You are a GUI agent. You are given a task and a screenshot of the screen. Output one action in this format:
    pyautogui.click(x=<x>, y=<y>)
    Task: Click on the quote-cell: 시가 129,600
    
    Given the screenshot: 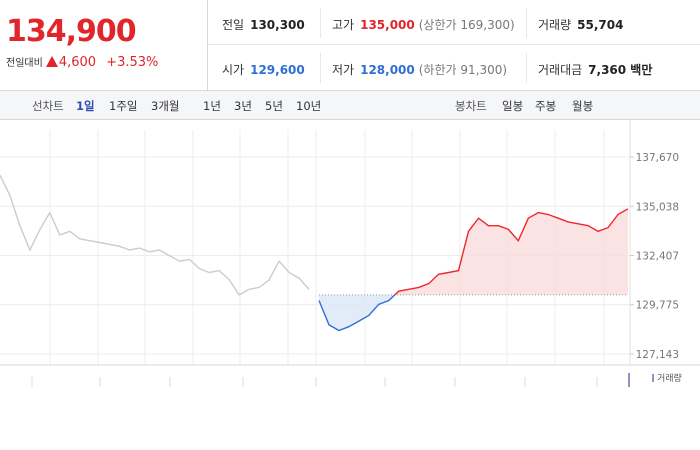 What is the action you would take?
    pyautogui.click(x=263, y=69)
    